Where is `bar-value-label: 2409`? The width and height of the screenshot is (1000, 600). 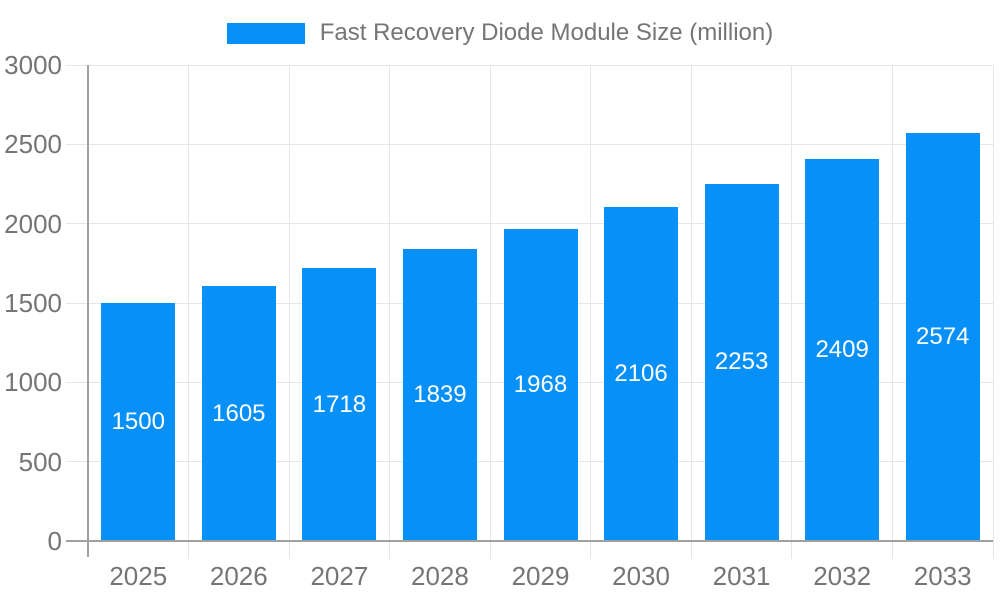
bar-value-label: 2409 is located at coordinates (842, 349).